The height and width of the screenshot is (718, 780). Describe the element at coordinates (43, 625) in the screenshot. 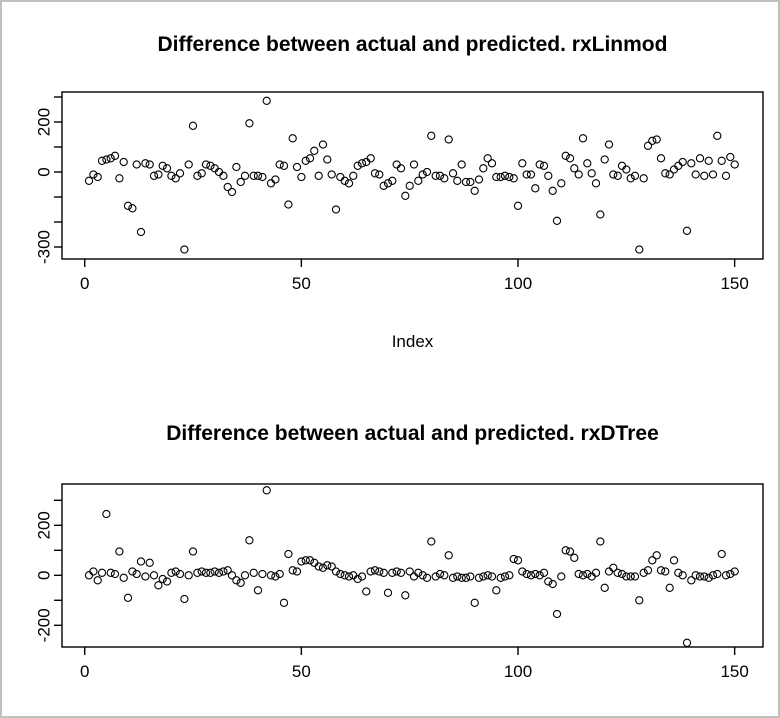

I see `dtree-panel-ytick-label: -200` at that location.